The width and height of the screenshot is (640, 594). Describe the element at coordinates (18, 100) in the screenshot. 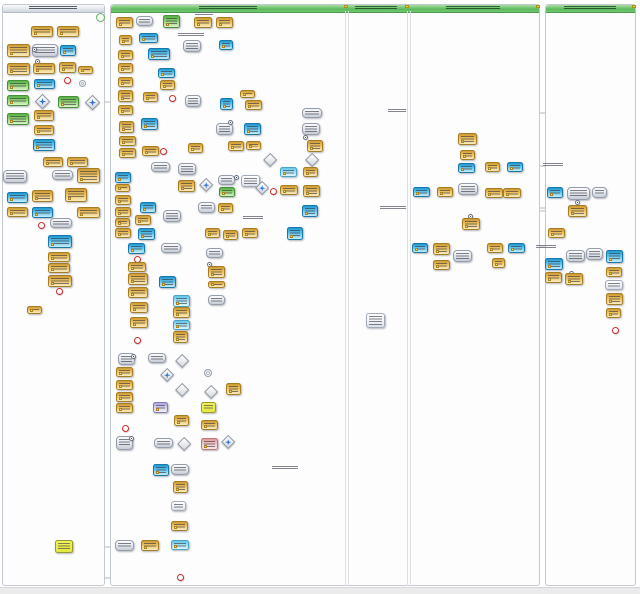

I see `green-task-node` at that location.